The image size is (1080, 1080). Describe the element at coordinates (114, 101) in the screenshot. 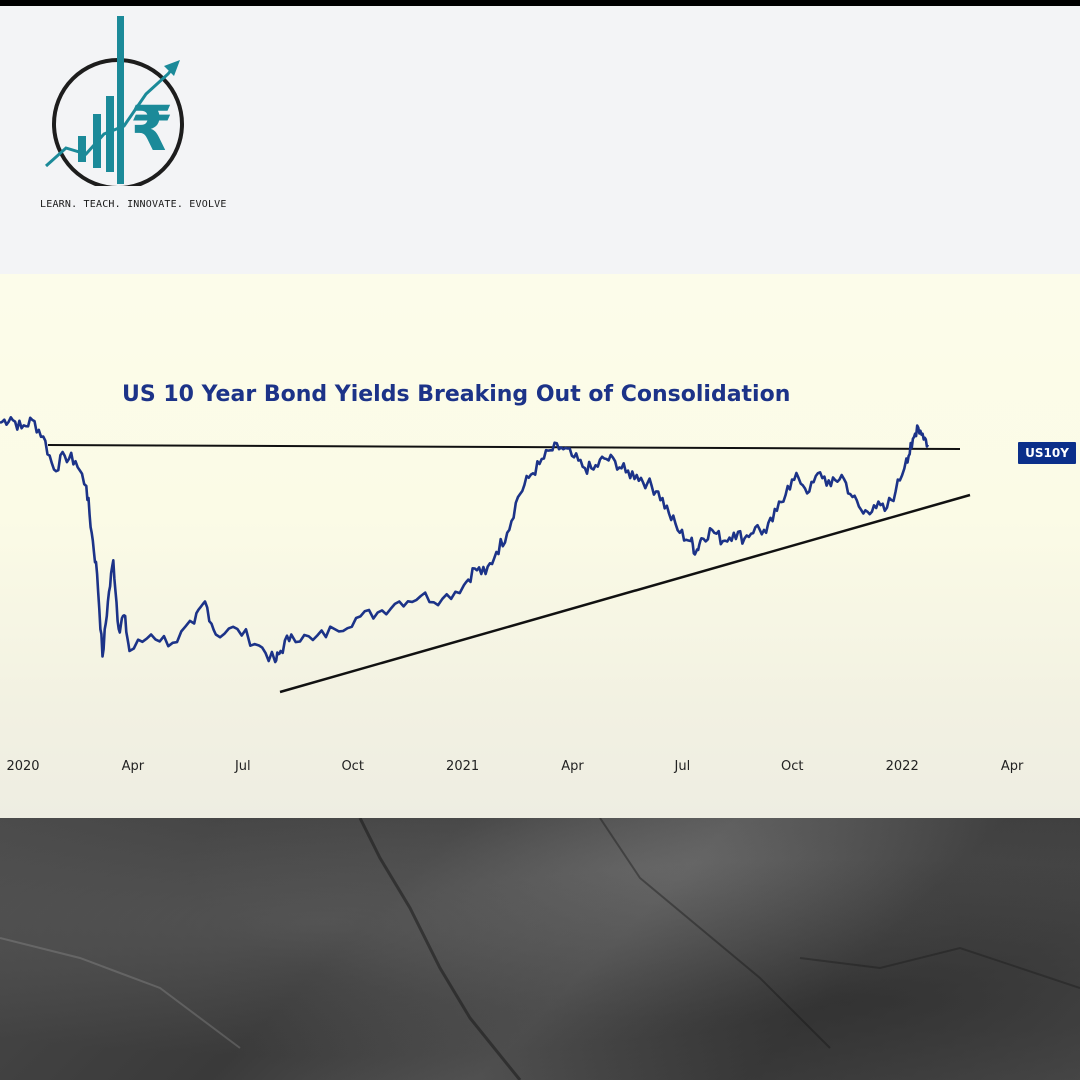

I see `rupee-growth-chart-logo-icon: ₹` at that location.